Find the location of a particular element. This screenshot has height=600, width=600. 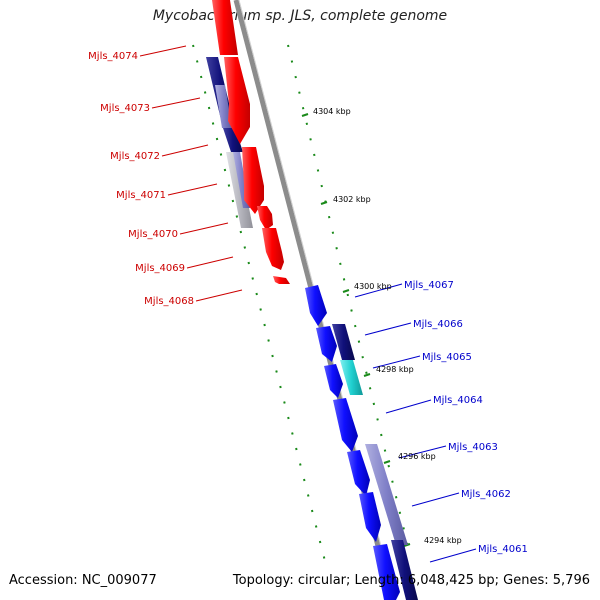

scale-label: 4296 kbp is located at coordinates (417, 456).